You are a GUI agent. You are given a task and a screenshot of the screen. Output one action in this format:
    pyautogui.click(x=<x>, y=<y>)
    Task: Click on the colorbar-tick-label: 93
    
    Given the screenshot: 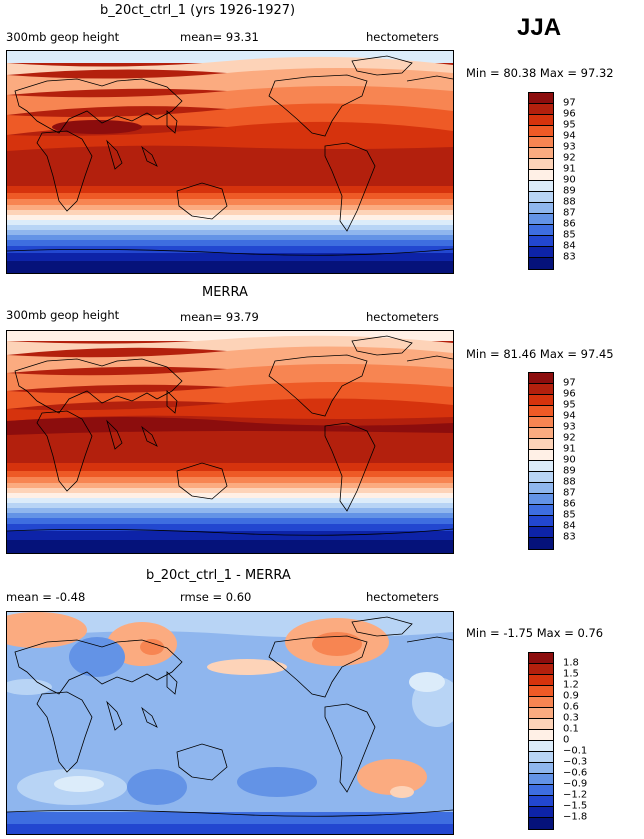 What is the action you would take?
    pyautogui.click(x=569, y=427)
    